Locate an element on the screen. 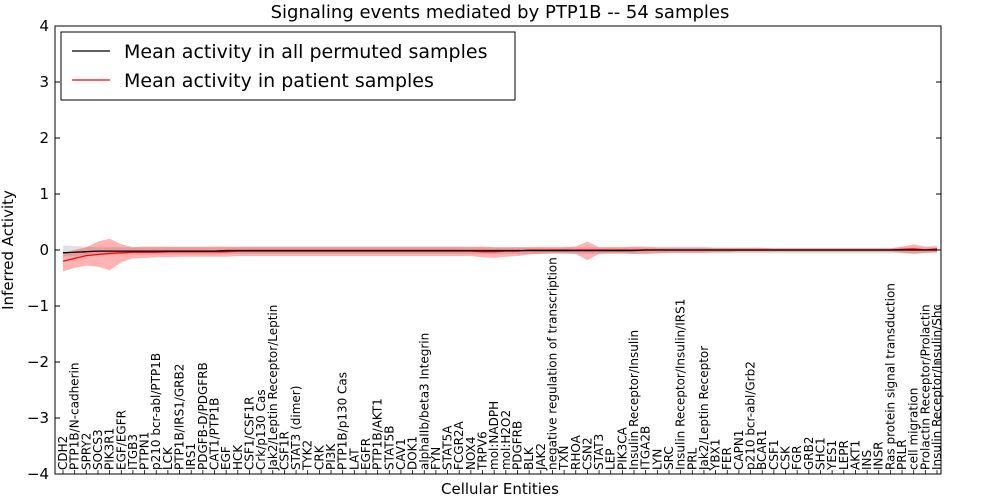 The image size is (1000, 500). x-tick-label: Insulin Receptor/Insulin/IRS1 is located at coordinates (681, 384).